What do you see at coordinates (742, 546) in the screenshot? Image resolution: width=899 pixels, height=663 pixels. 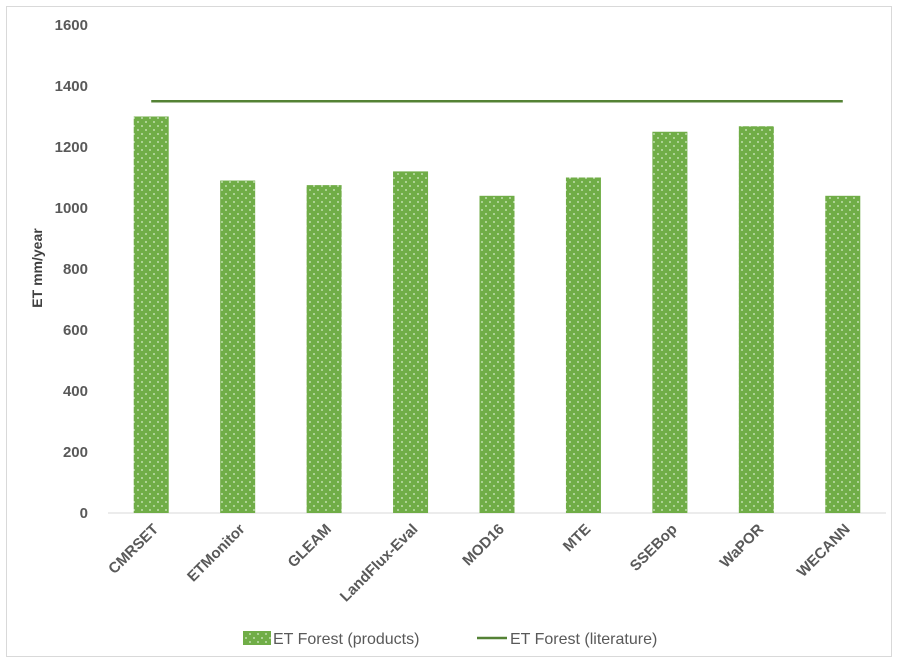 I see `x-tick-label: WaPOR` at bounding box center [742, 546].